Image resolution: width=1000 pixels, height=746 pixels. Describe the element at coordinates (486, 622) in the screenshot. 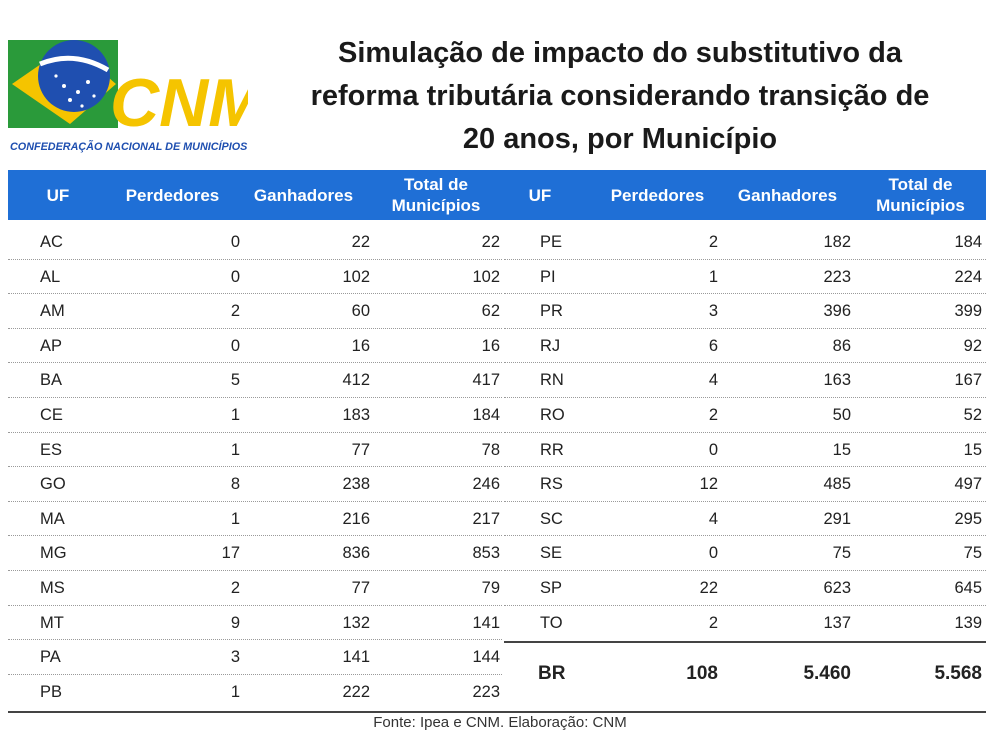

I see `table-cell-total: 141` at that location.